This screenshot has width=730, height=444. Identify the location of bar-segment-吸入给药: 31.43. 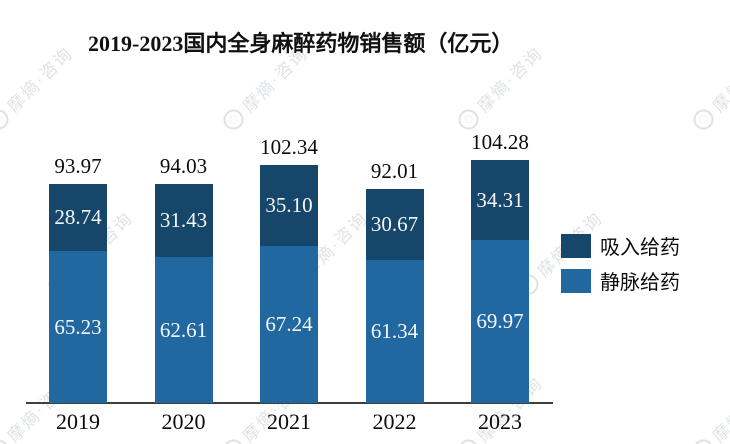
(183, 220).